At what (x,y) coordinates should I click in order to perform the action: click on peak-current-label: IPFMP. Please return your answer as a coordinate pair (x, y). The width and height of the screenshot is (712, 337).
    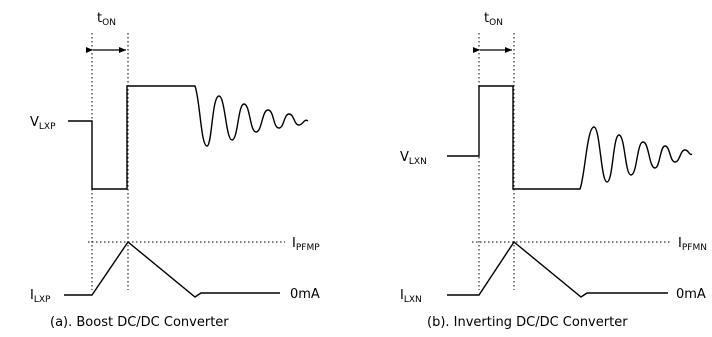
    Looking at the image, I should click on (306, 244).